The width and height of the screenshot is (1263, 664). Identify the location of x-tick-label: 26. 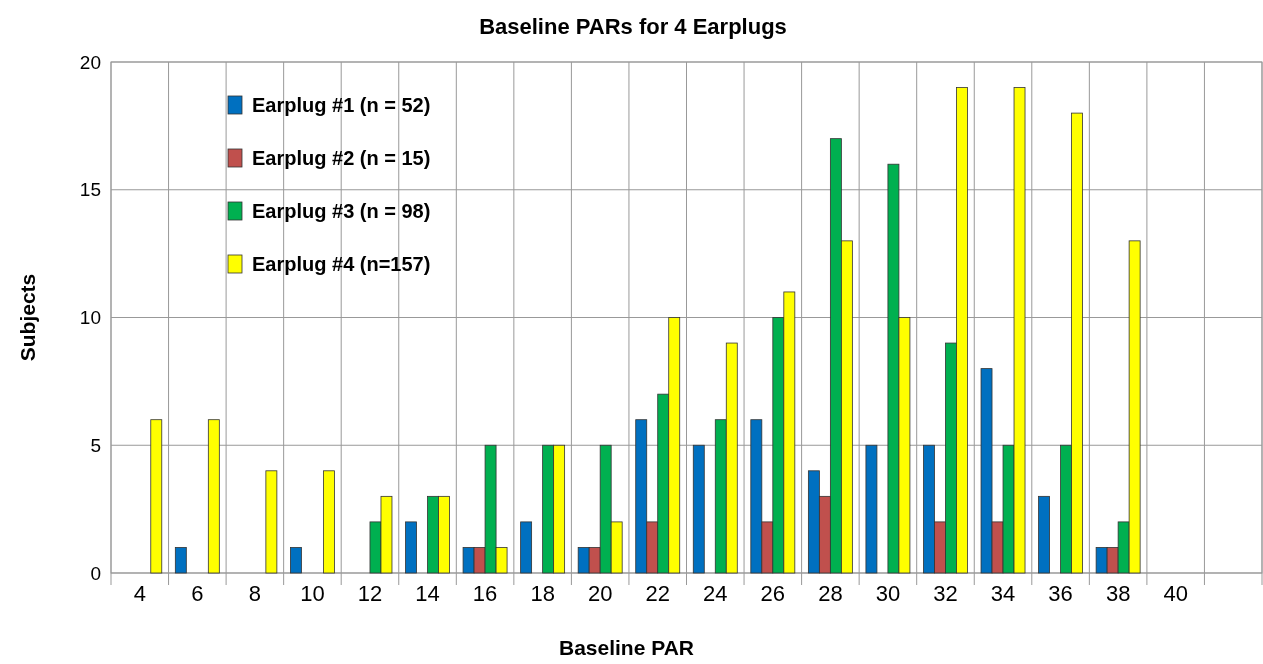
(773, 593).